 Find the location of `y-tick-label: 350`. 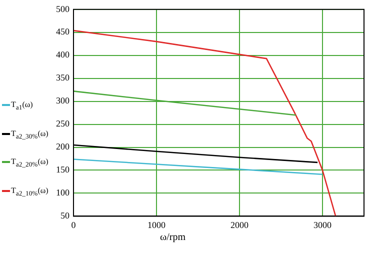

y-tick-label: 350 is located at coordinates (63, 77).